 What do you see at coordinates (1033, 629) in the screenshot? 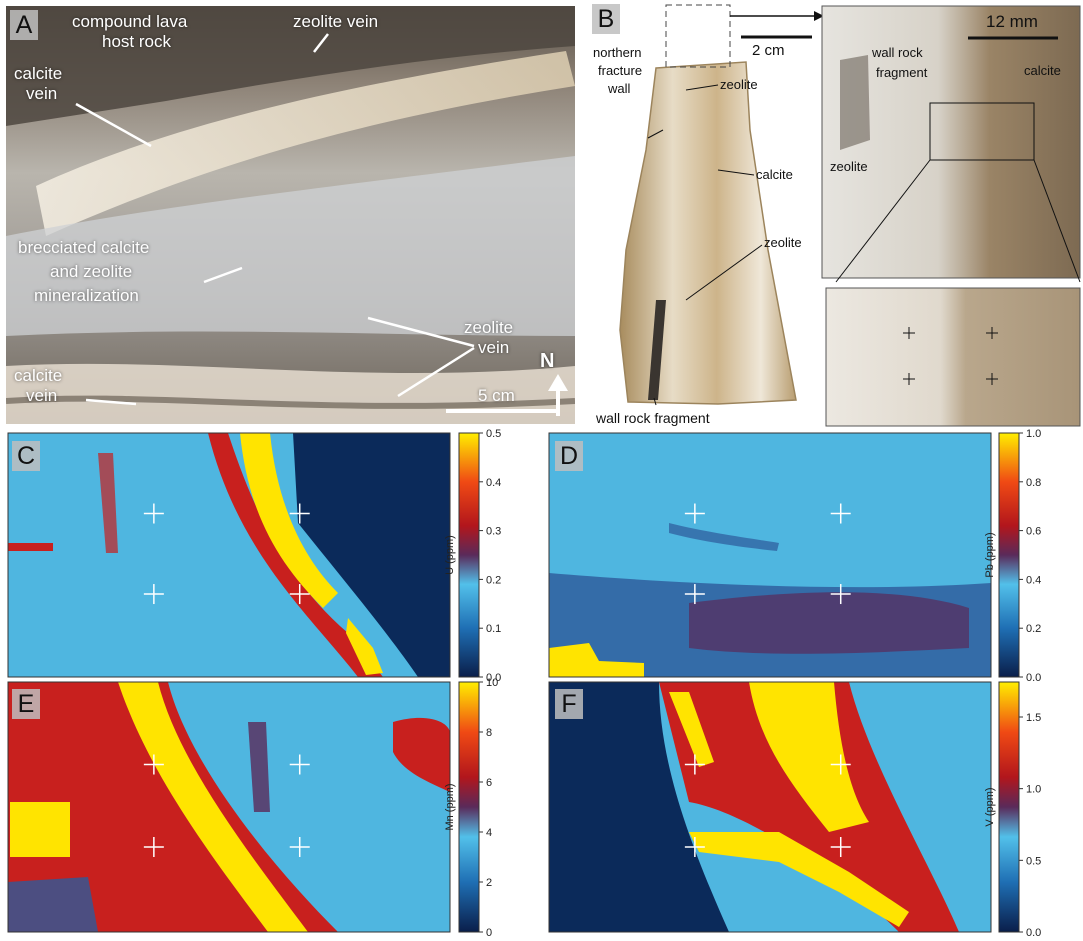
I see `map-d-colorbar-tick-label-1: 0.2` at bounding box center [1033, 629].